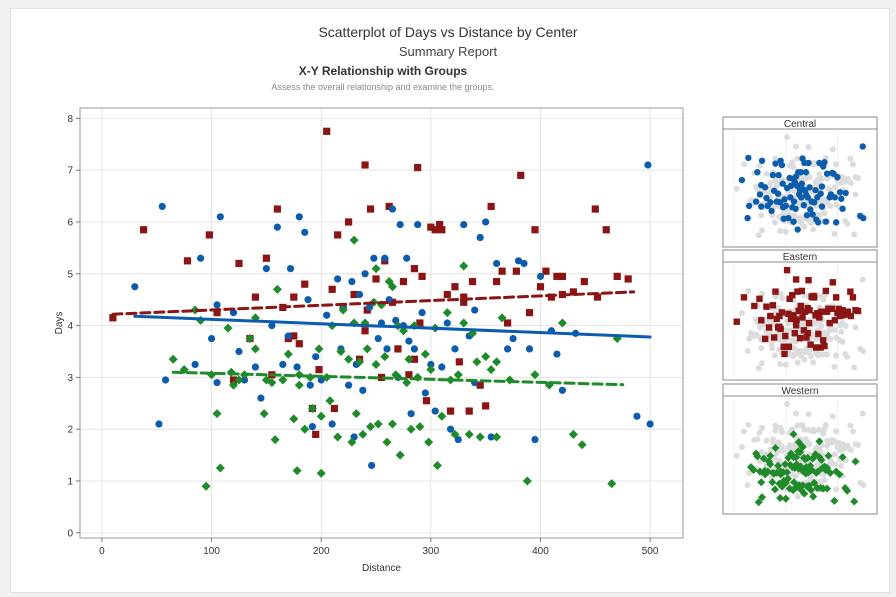  I want to click on group-panels: Central Eastern Western, so click(800, 315).